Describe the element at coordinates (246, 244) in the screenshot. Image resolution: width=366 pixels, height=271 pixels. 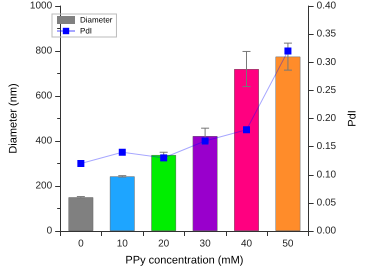
I see `x-tick-label: 40` at that location.